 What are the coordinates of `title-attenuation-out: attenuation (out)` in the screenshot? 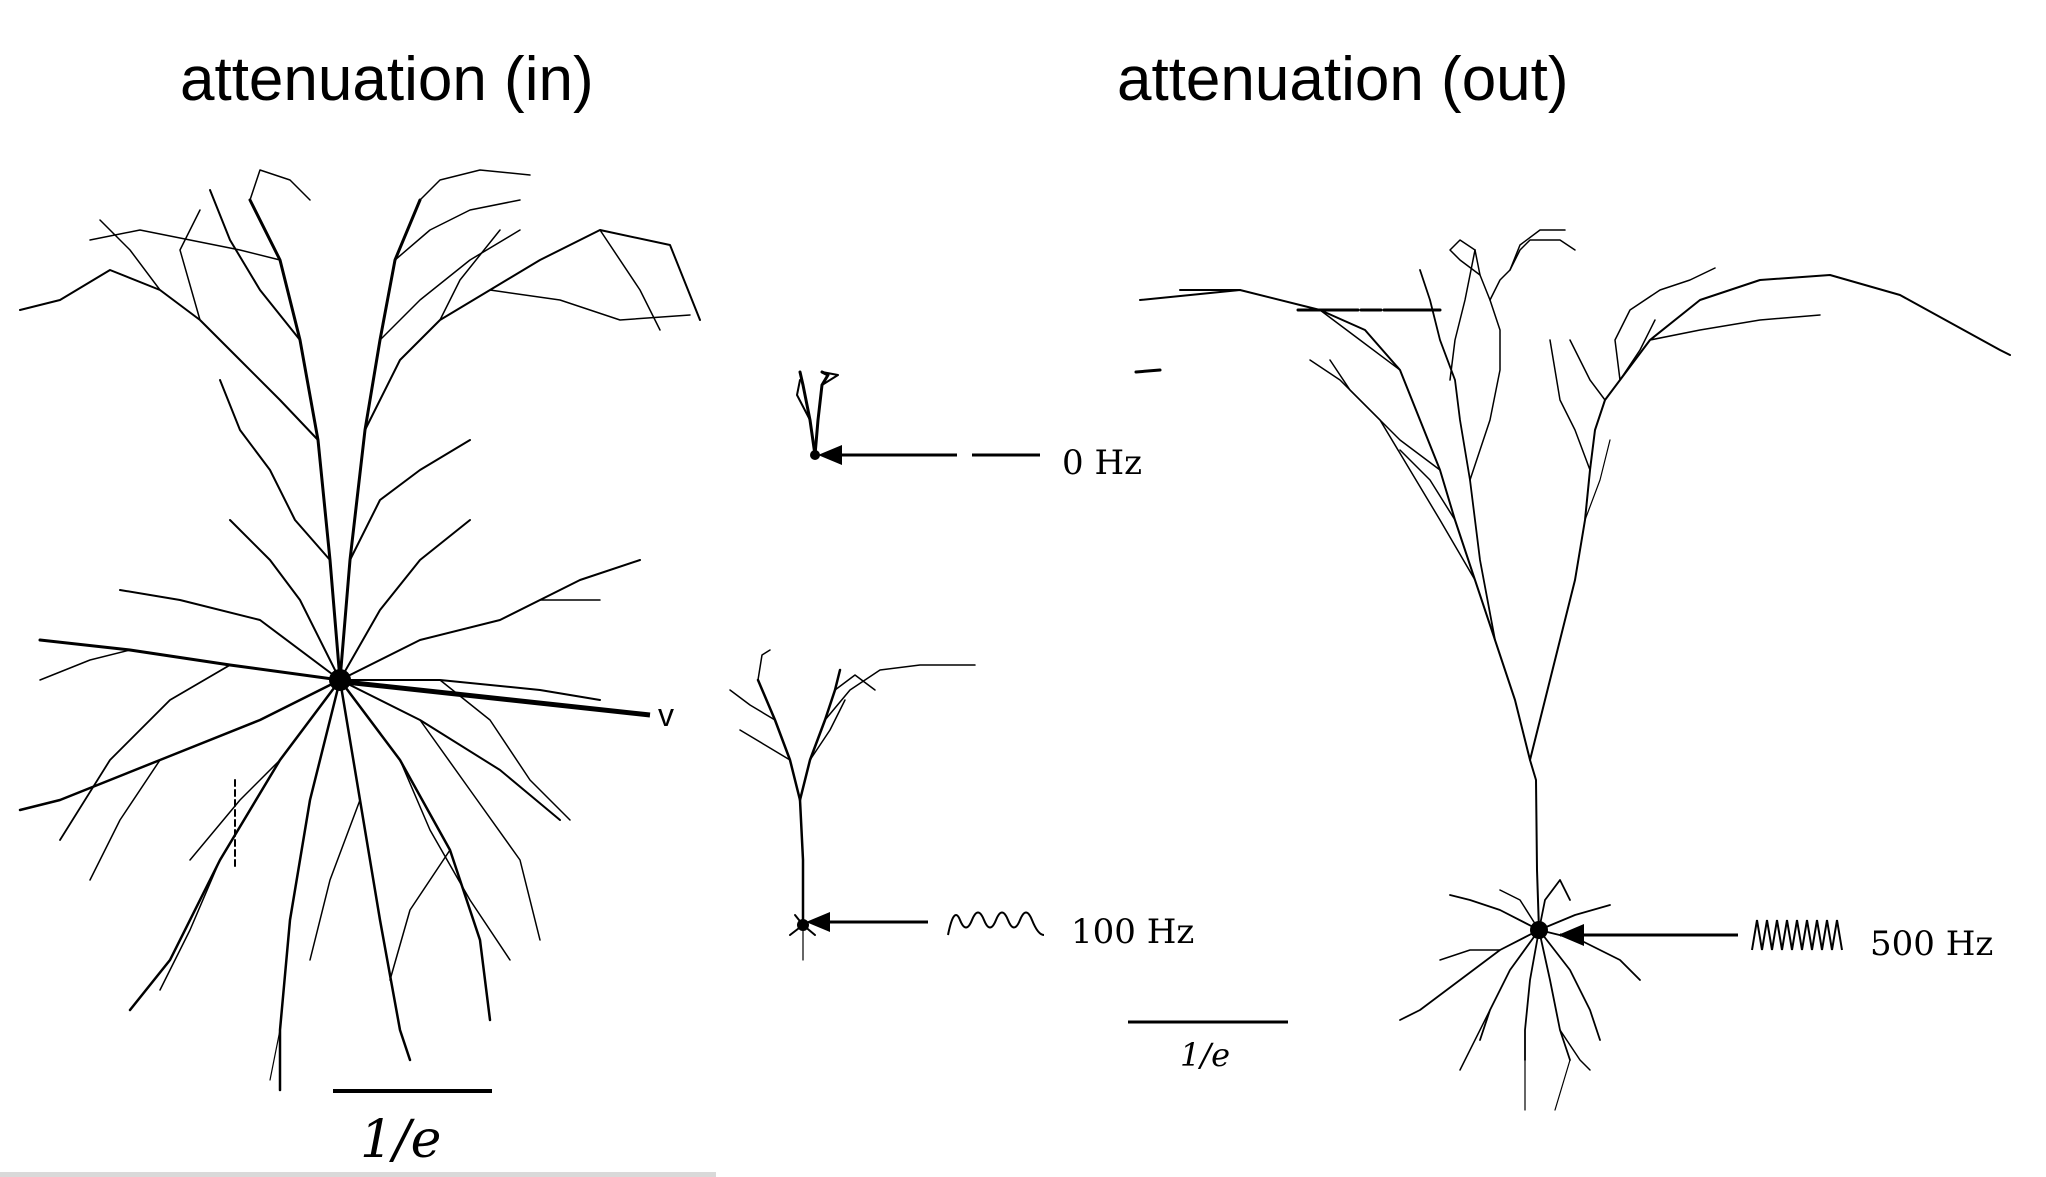 It's located at (1343, 79).